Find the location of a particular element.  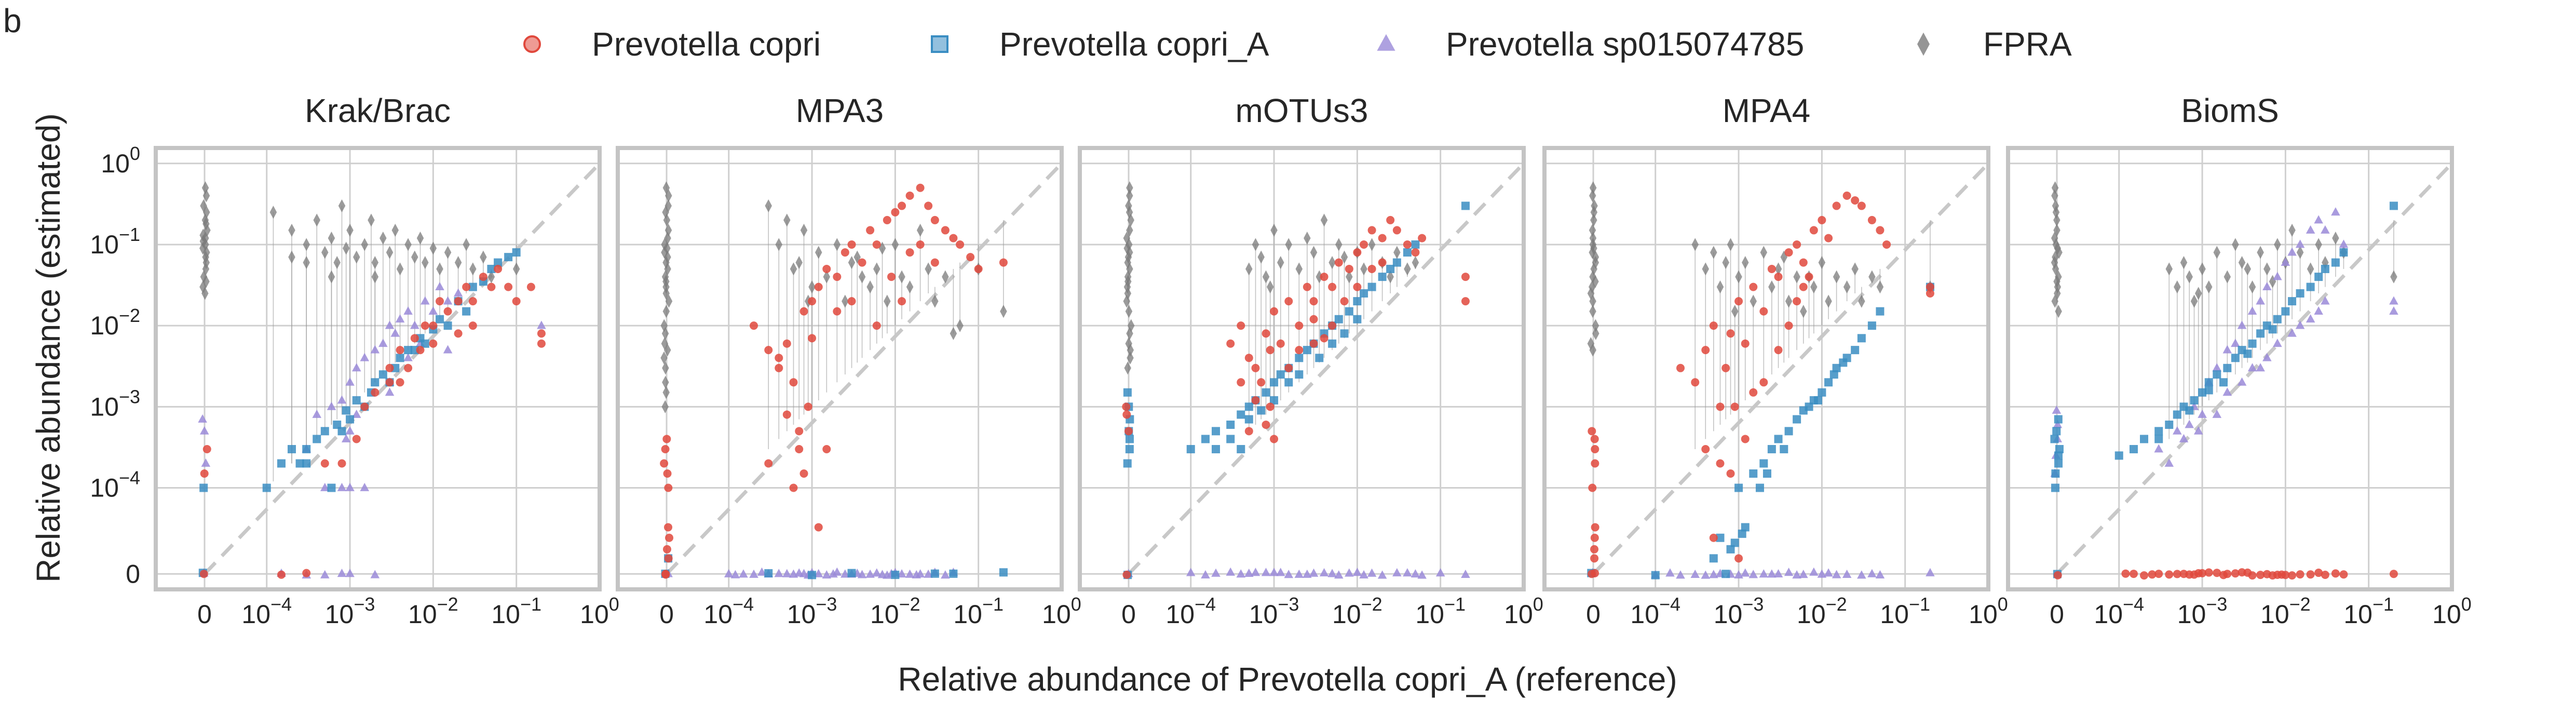

x-tick-label: 10−4 is located at coordinates (728, 612).